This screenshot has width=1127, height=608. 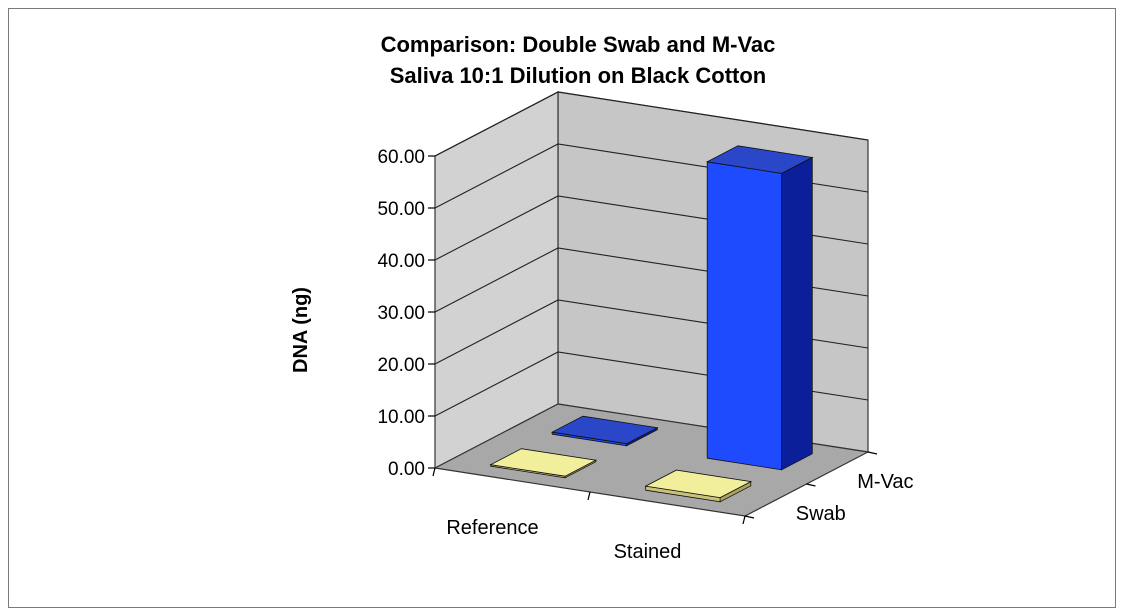 What do you see at coordinates (301, 330) in the screenshot?
I see `y-axis-label: DNA (ng)` at bounding box center [301, 330].